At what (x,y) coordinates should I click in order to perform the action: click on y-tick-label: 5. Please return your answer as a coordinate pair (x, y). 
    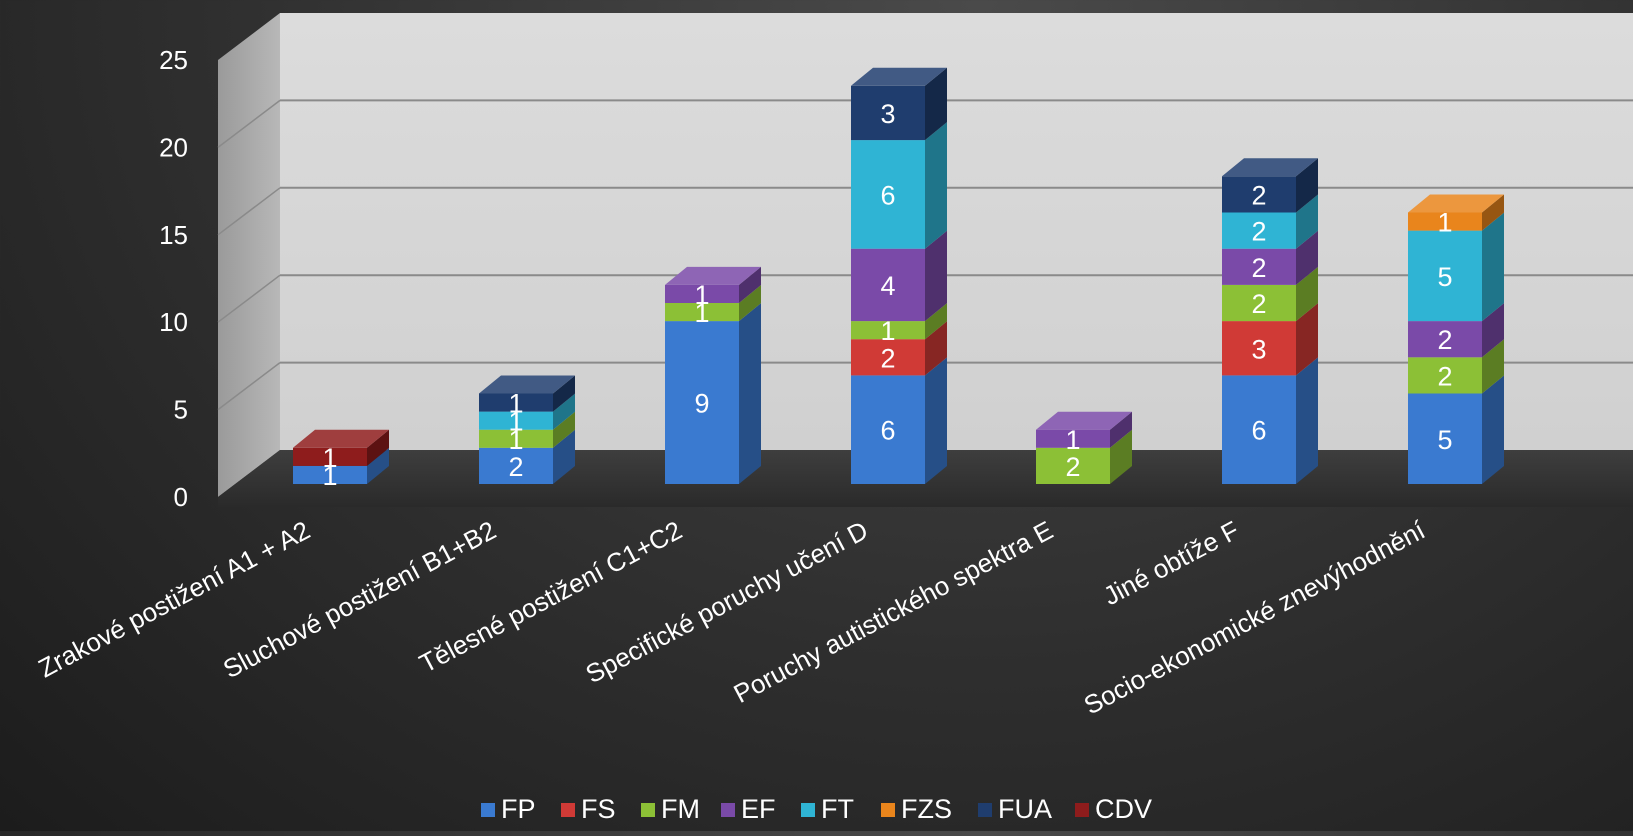
    Looking at the image, I should click on (181, 410).